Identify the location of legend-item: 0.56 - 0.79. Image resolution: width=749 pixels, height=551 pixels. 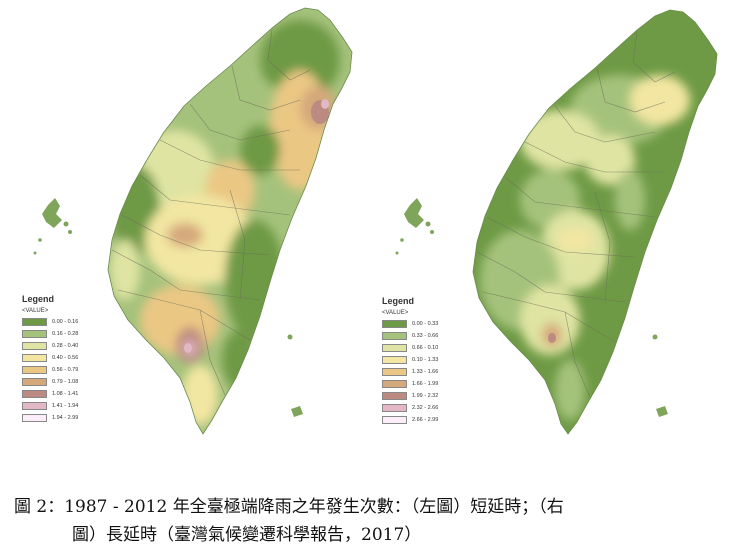
(50, 370).